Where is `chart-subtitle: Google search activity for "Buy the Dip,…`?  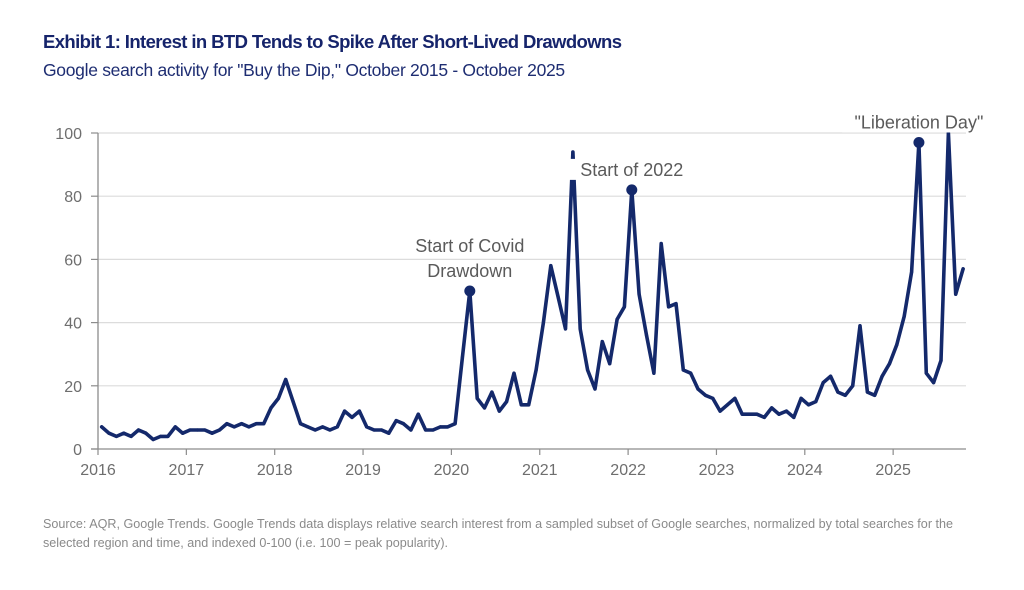 chart-subtitle: Google search activity for "Buy the Dip,… is located at coordinates (304, 70).